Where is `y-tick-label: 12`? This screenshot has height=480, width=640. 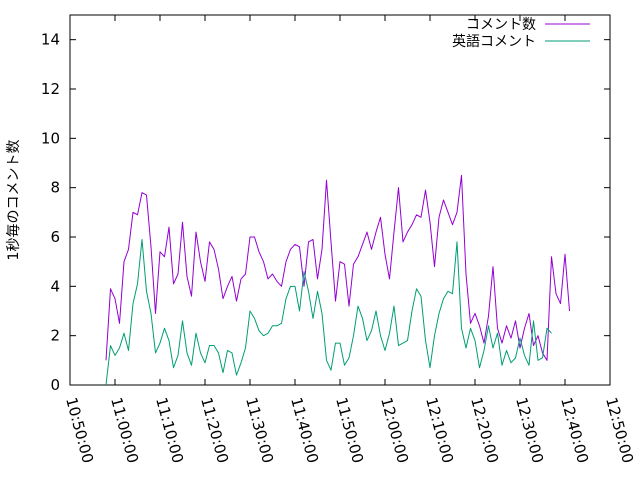
y-tick-label: 12 is located at coordinates (50, 89).